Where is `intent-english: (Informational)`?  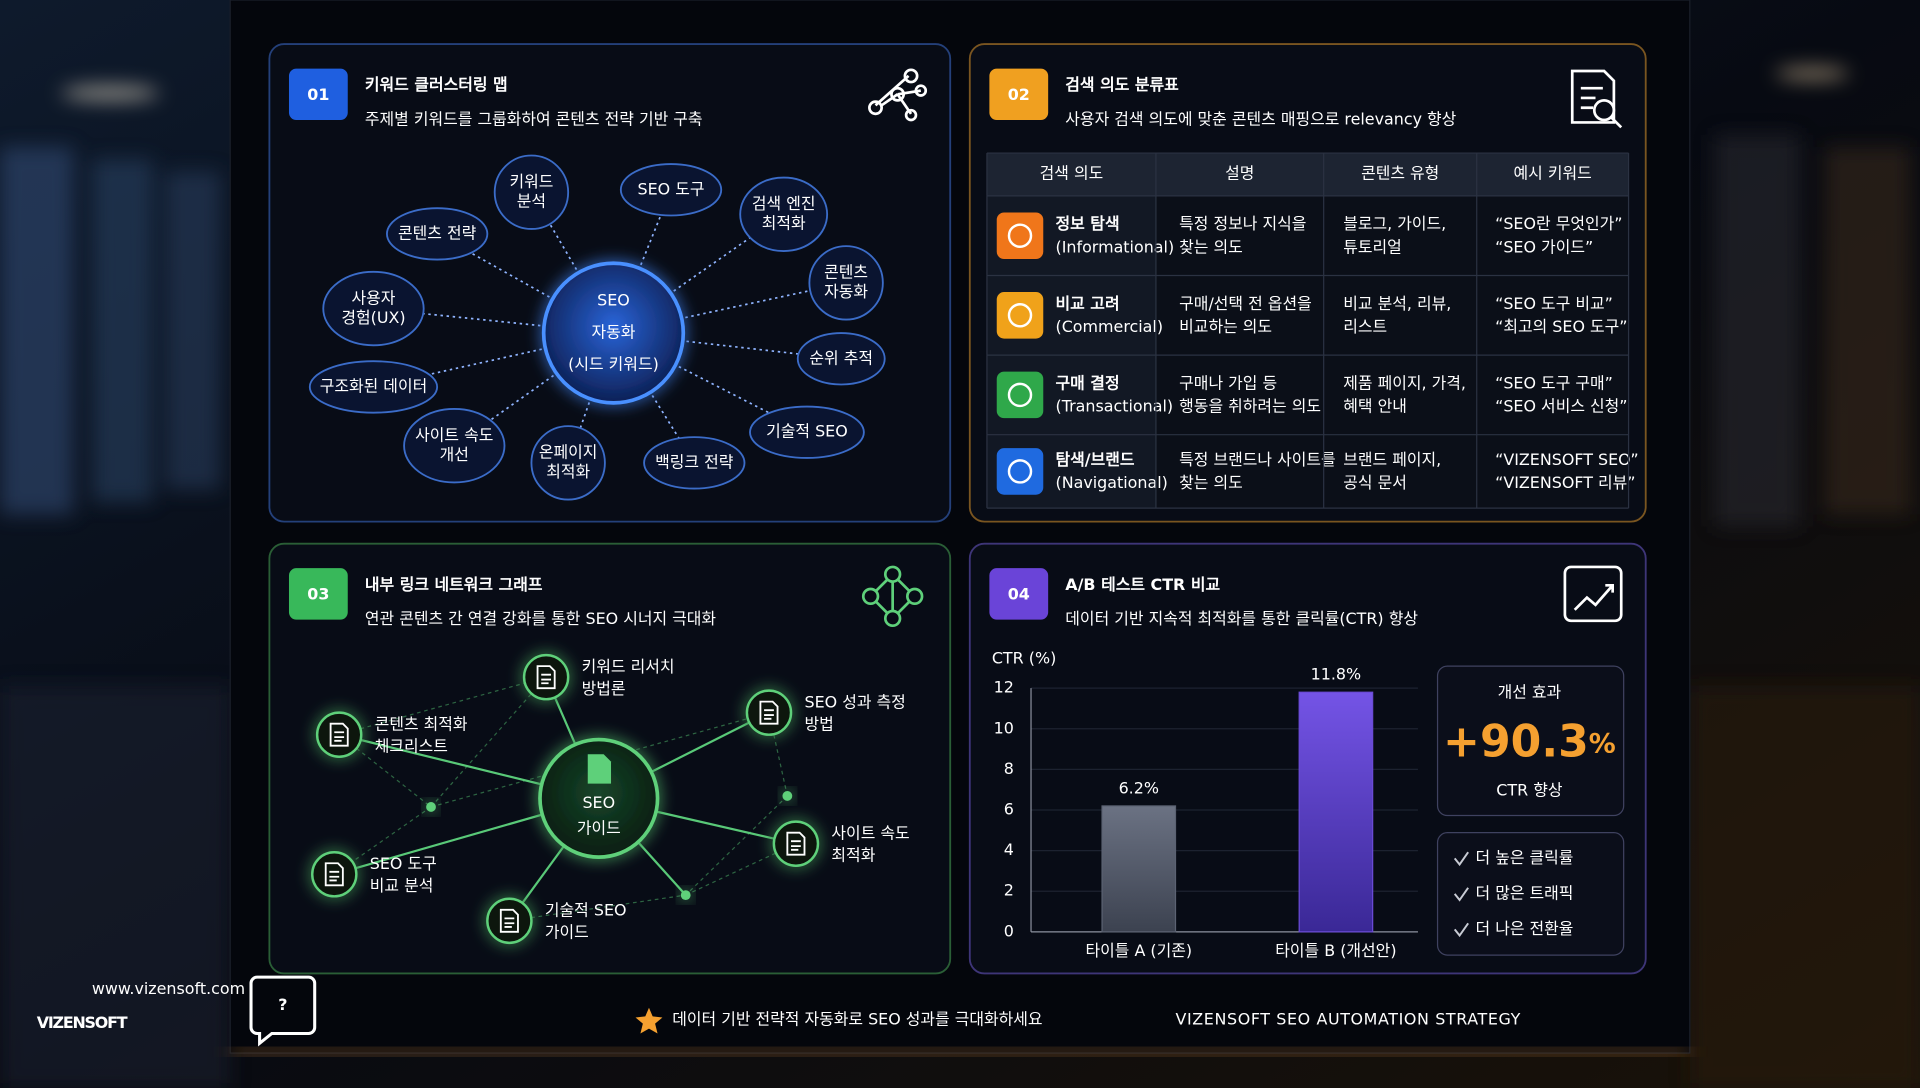
intent-english: (Informational) is located at coordinates (1115, 246).